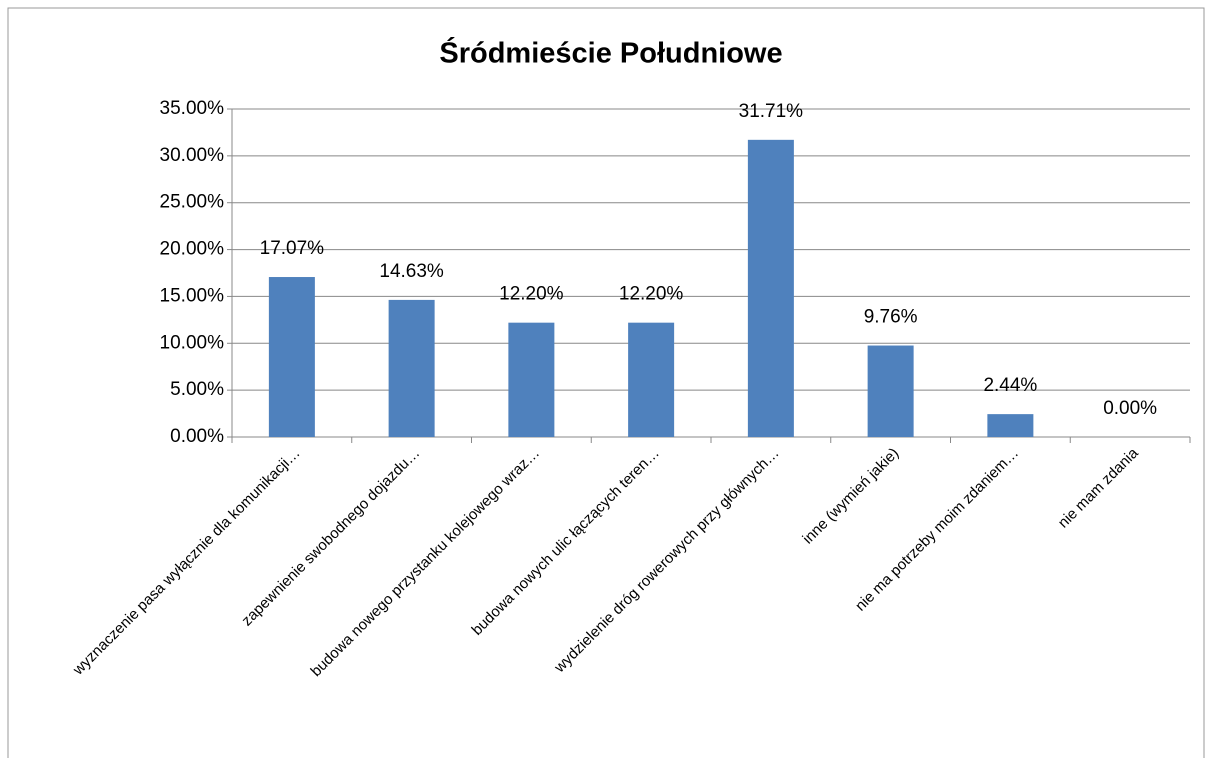 This screenshot has height=758, width=1208. I want to click on value-label: 0.00%, so click(1130, 408).